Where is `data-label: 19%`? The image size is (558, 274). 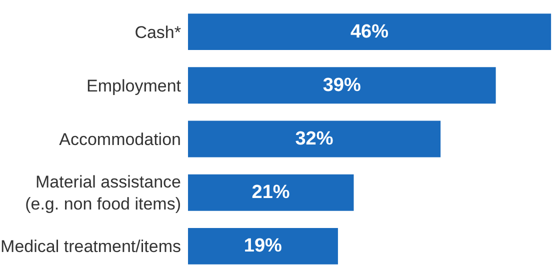 data-label: 19% is located at coordinates (263, 246).